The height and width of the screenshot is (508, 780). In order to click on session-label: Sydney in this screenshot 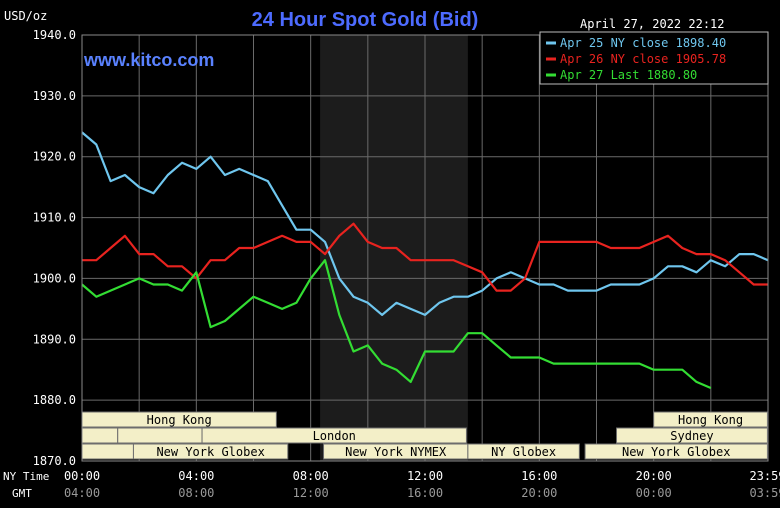, I will do `click(691, 436)`.